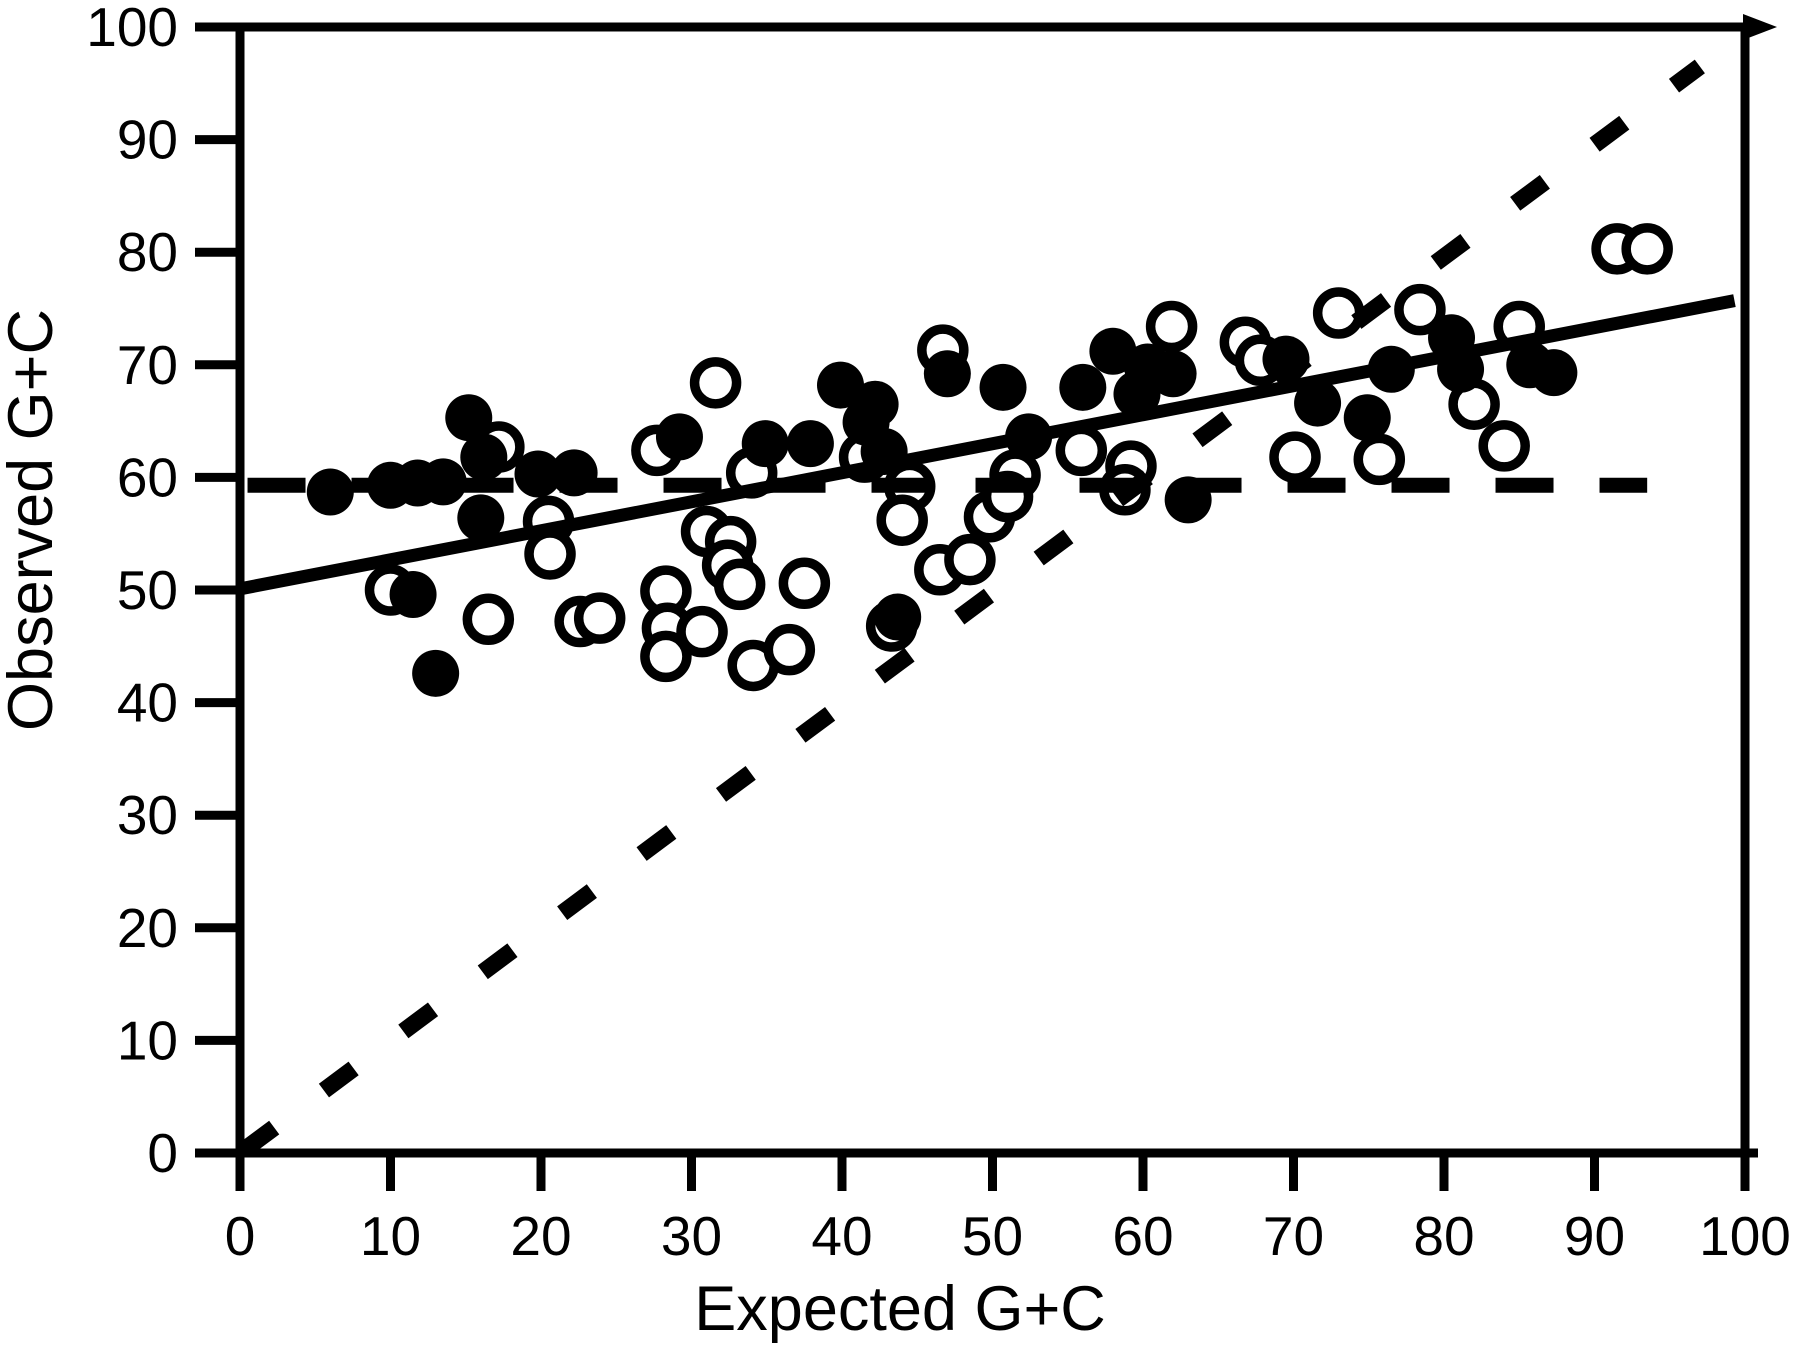  Describe the element at coordinates (240, 1236) in the screenshot. I see `x-tick-label: 0` at that location.